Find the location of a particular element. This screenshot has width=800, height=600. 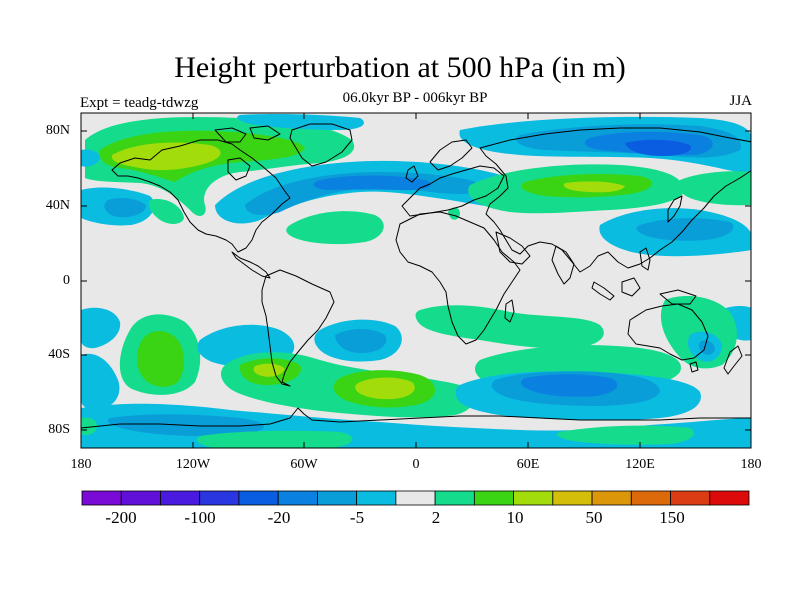

colorbar-label: -5 is located at coordinates (357, 517).